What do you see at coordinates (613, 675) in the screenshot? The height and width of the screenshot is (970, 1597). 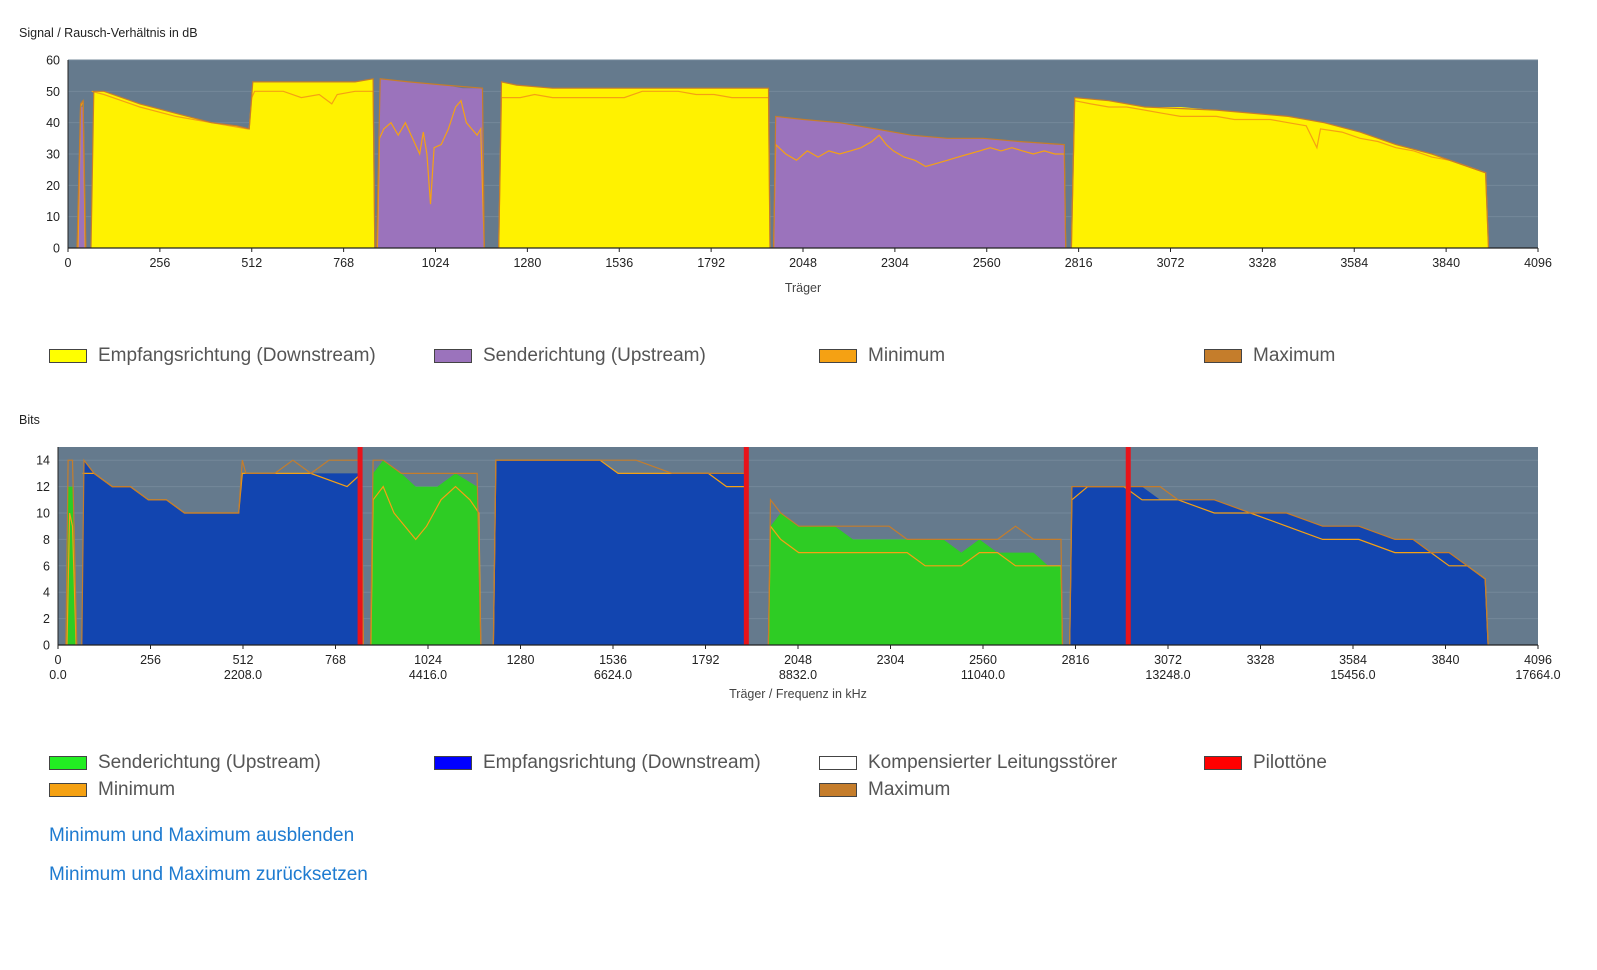 I see `x-freq-tick-label: 6624.0` at bounding box center [613, 675].